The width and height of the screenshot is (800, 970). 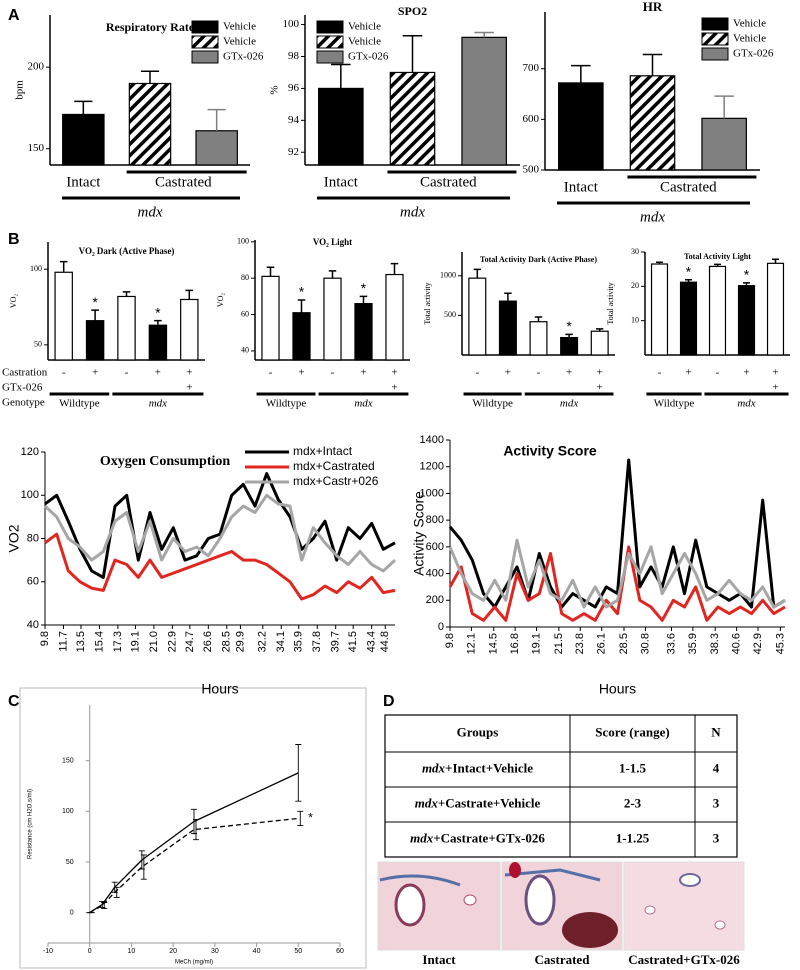 I want to click on chart-title: Oxygen Consumption, so click(x=165, y=461).